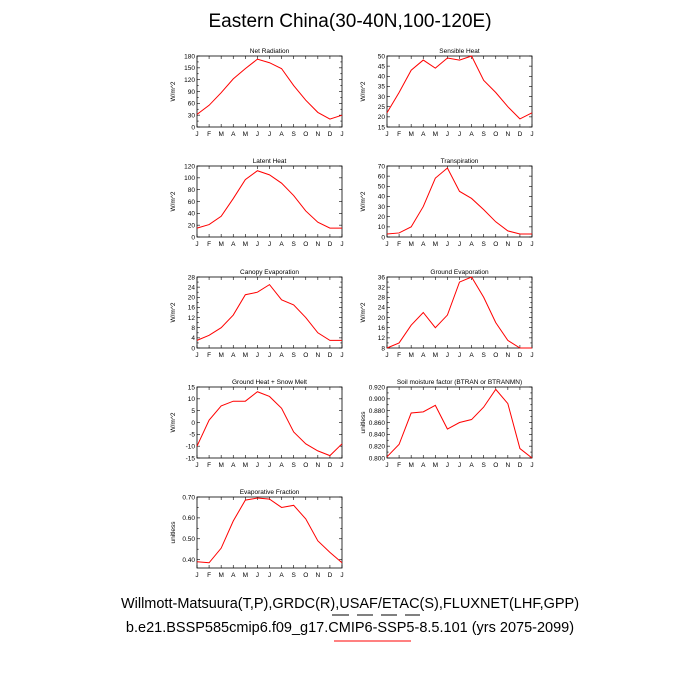 Image resolution: width=700 pixels, height=700 pixels. Describe the element at coordinates (459, 465) in the screenshot. I see `soil-moisture-factor-btran-or-btranmn-xtick-label: J` at that location.